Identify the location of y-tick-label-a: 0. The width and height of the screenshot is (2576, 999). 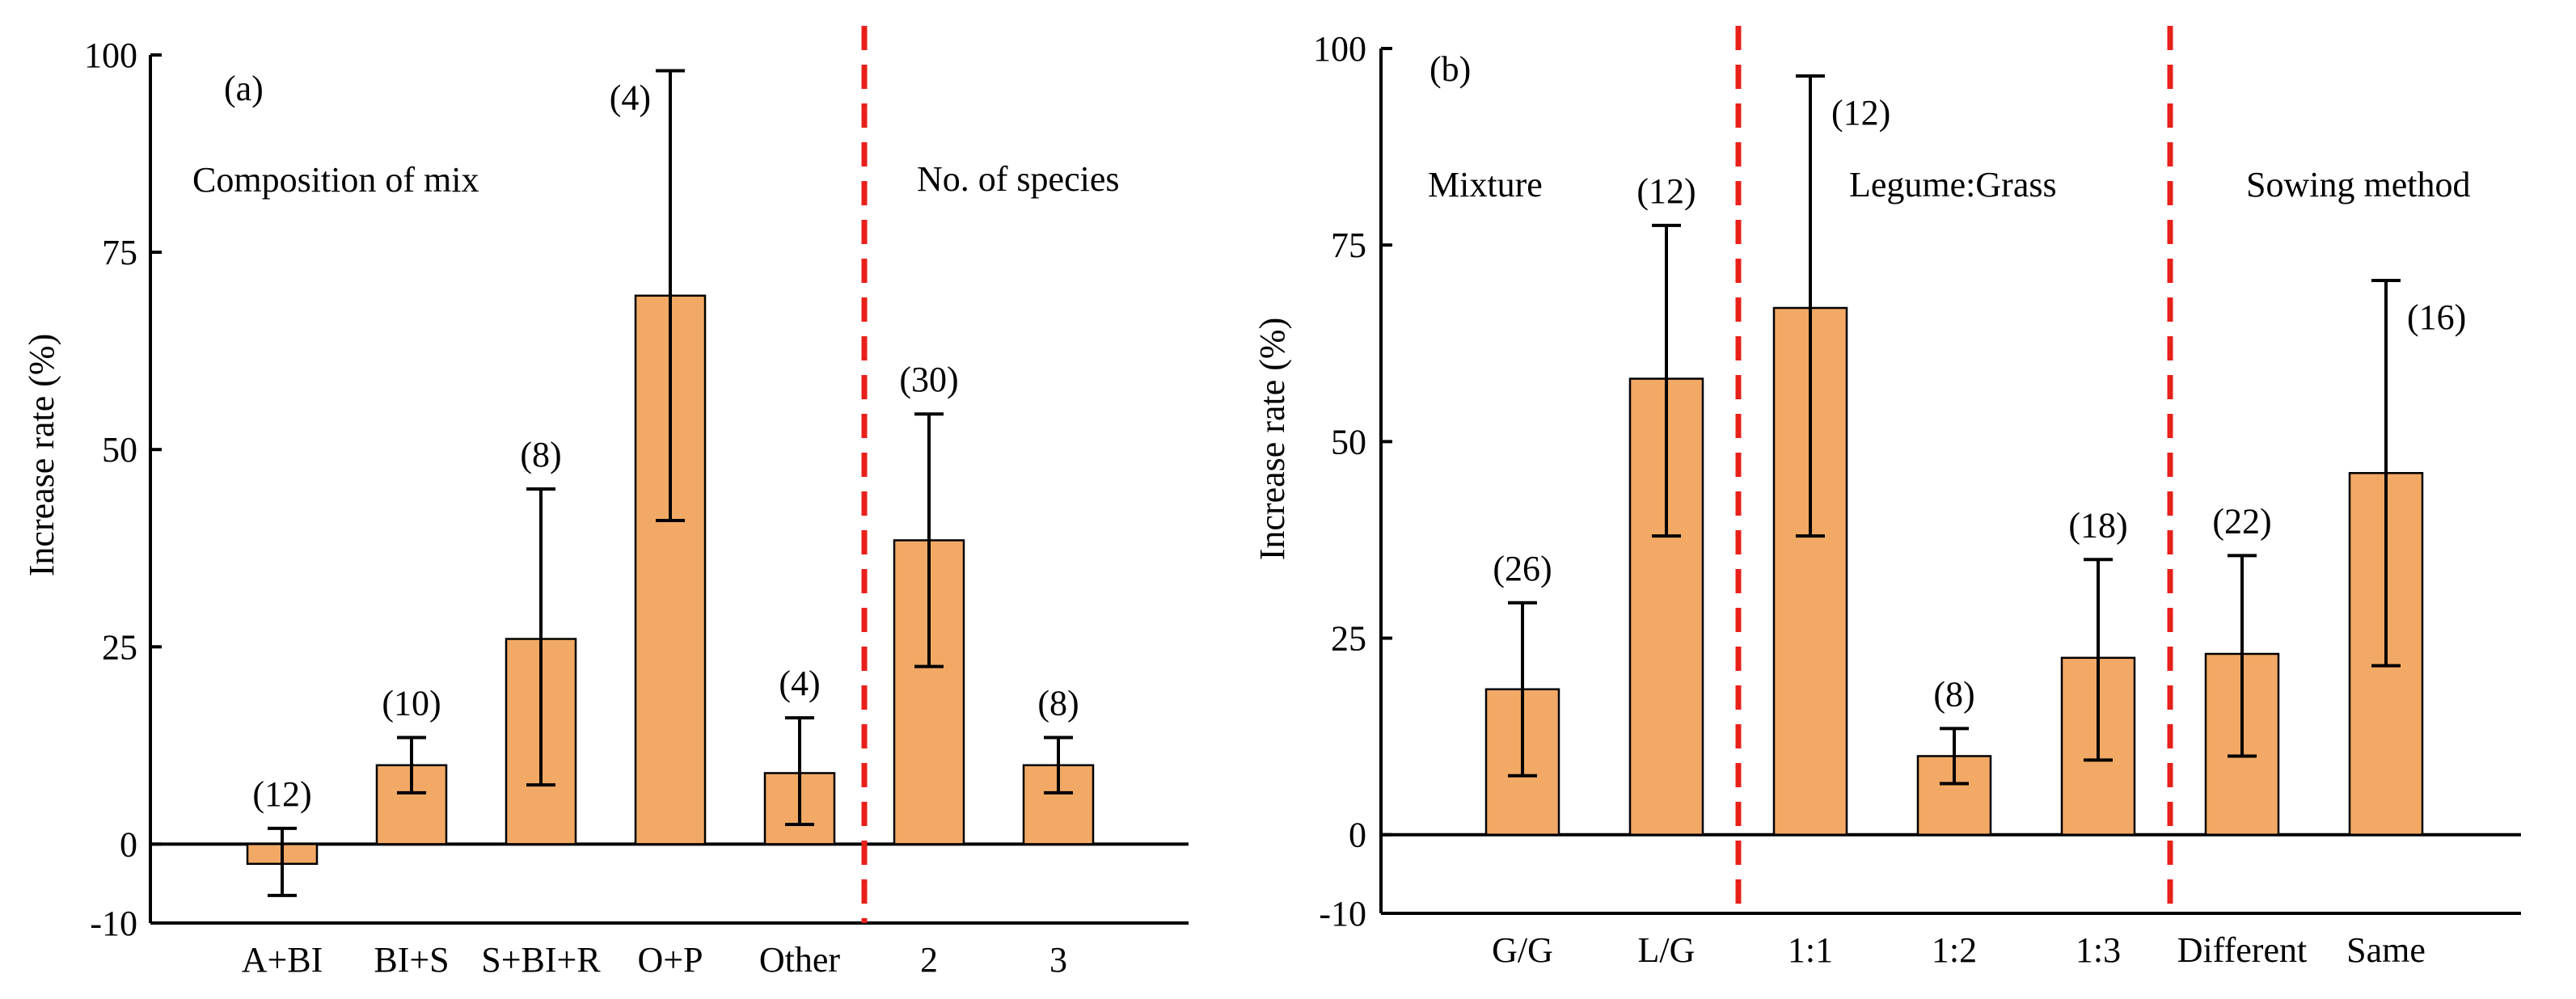
(128, 844).